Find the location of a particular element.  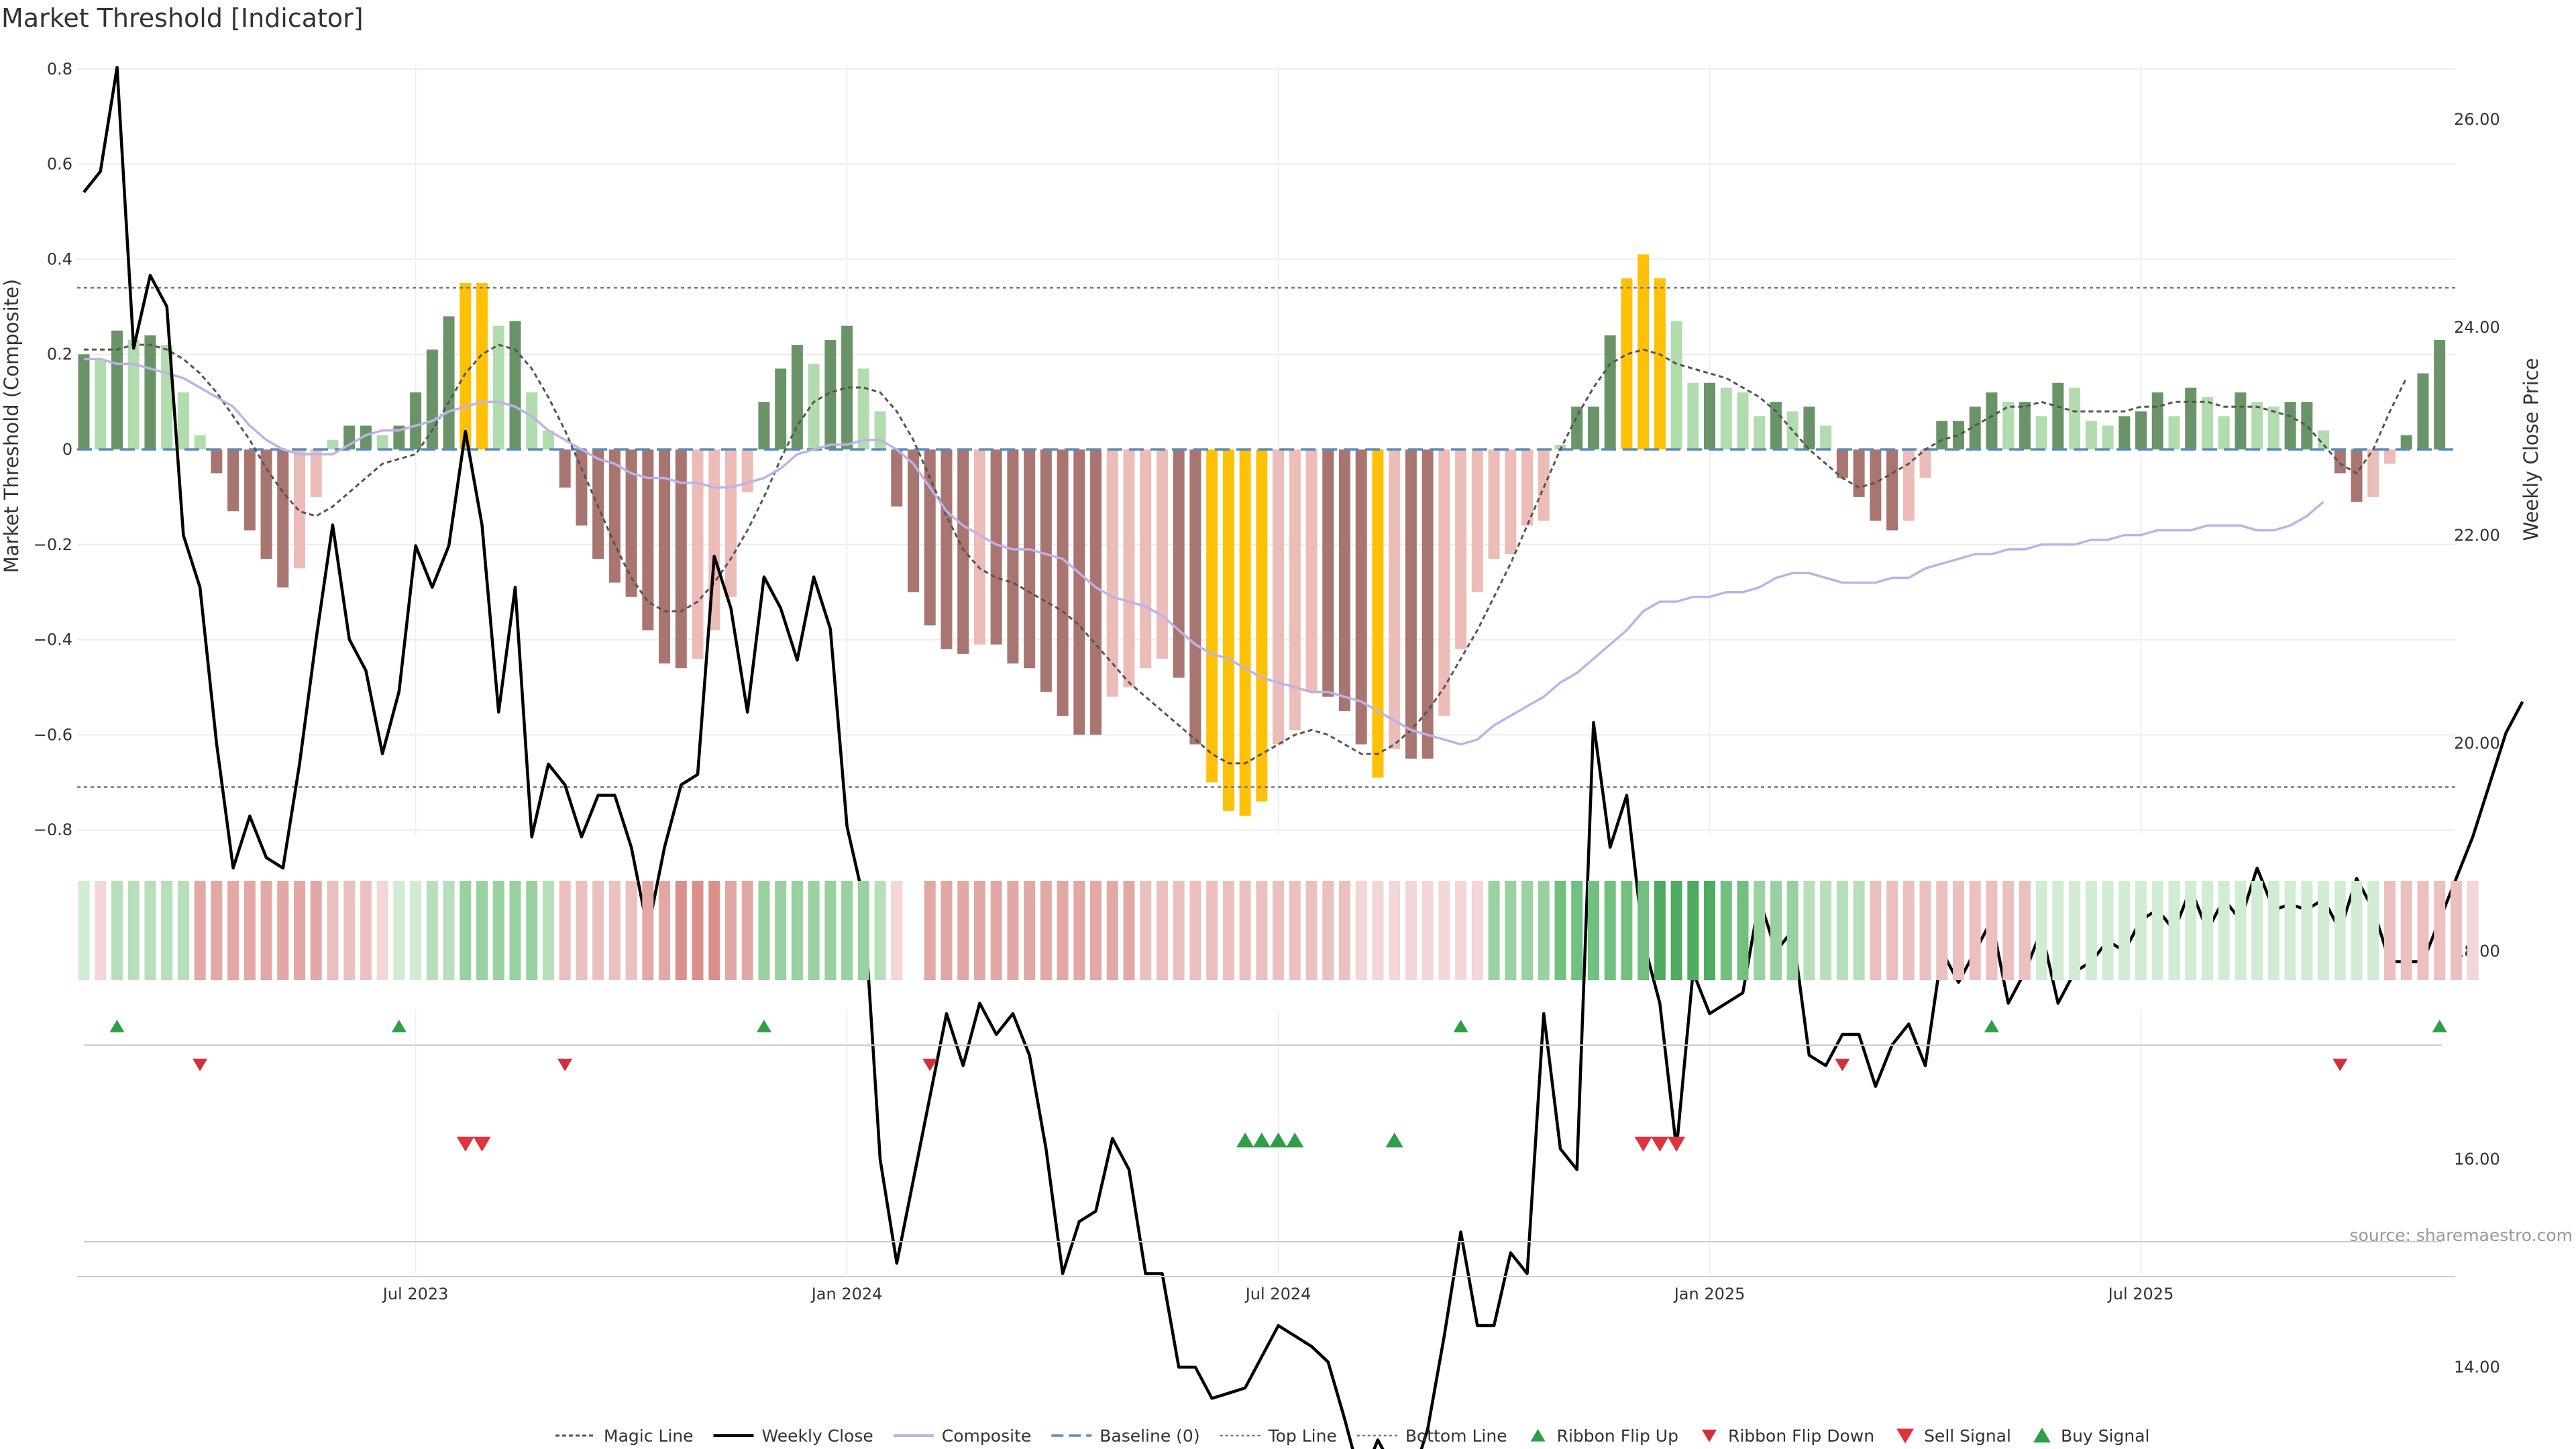

sell-signal-marker is located at coordinates (1677, 1144).